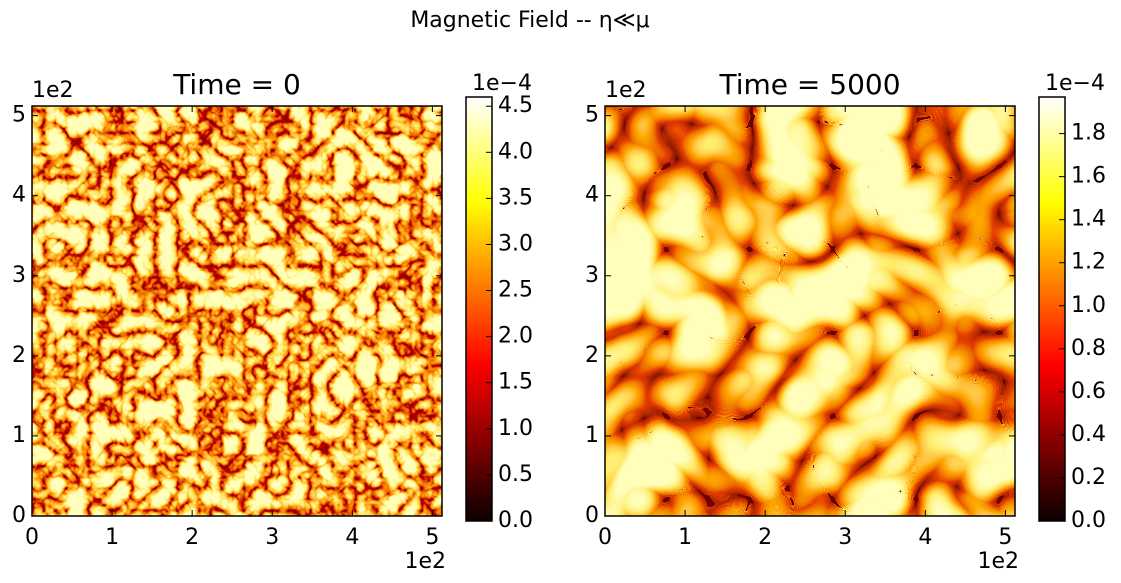 Image resolution: width=1121 pixels, height=583 pixels. Describe the element at coordinates (1088, 434) in the screenshot. I see `colorbar-tick-label: 0.4` at that location.